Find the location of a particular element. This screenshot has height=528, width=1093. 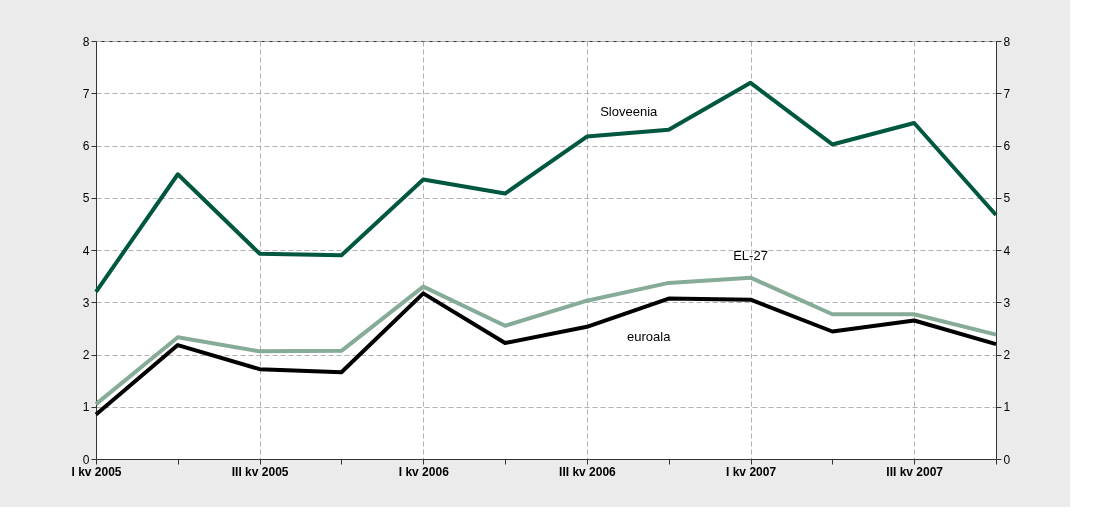

y-tick-label: 3 is located at coordinates (86, 302).